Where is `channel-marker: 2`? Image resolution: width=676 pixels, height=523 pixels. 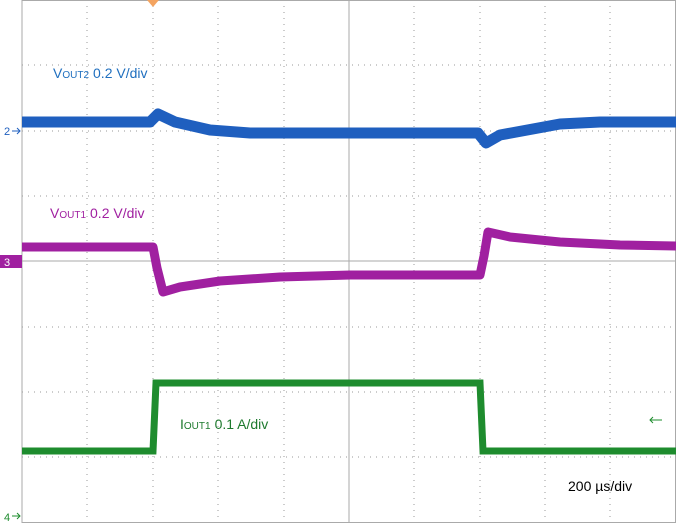 channel-marker: 2 is located at coordinates (7, 132).